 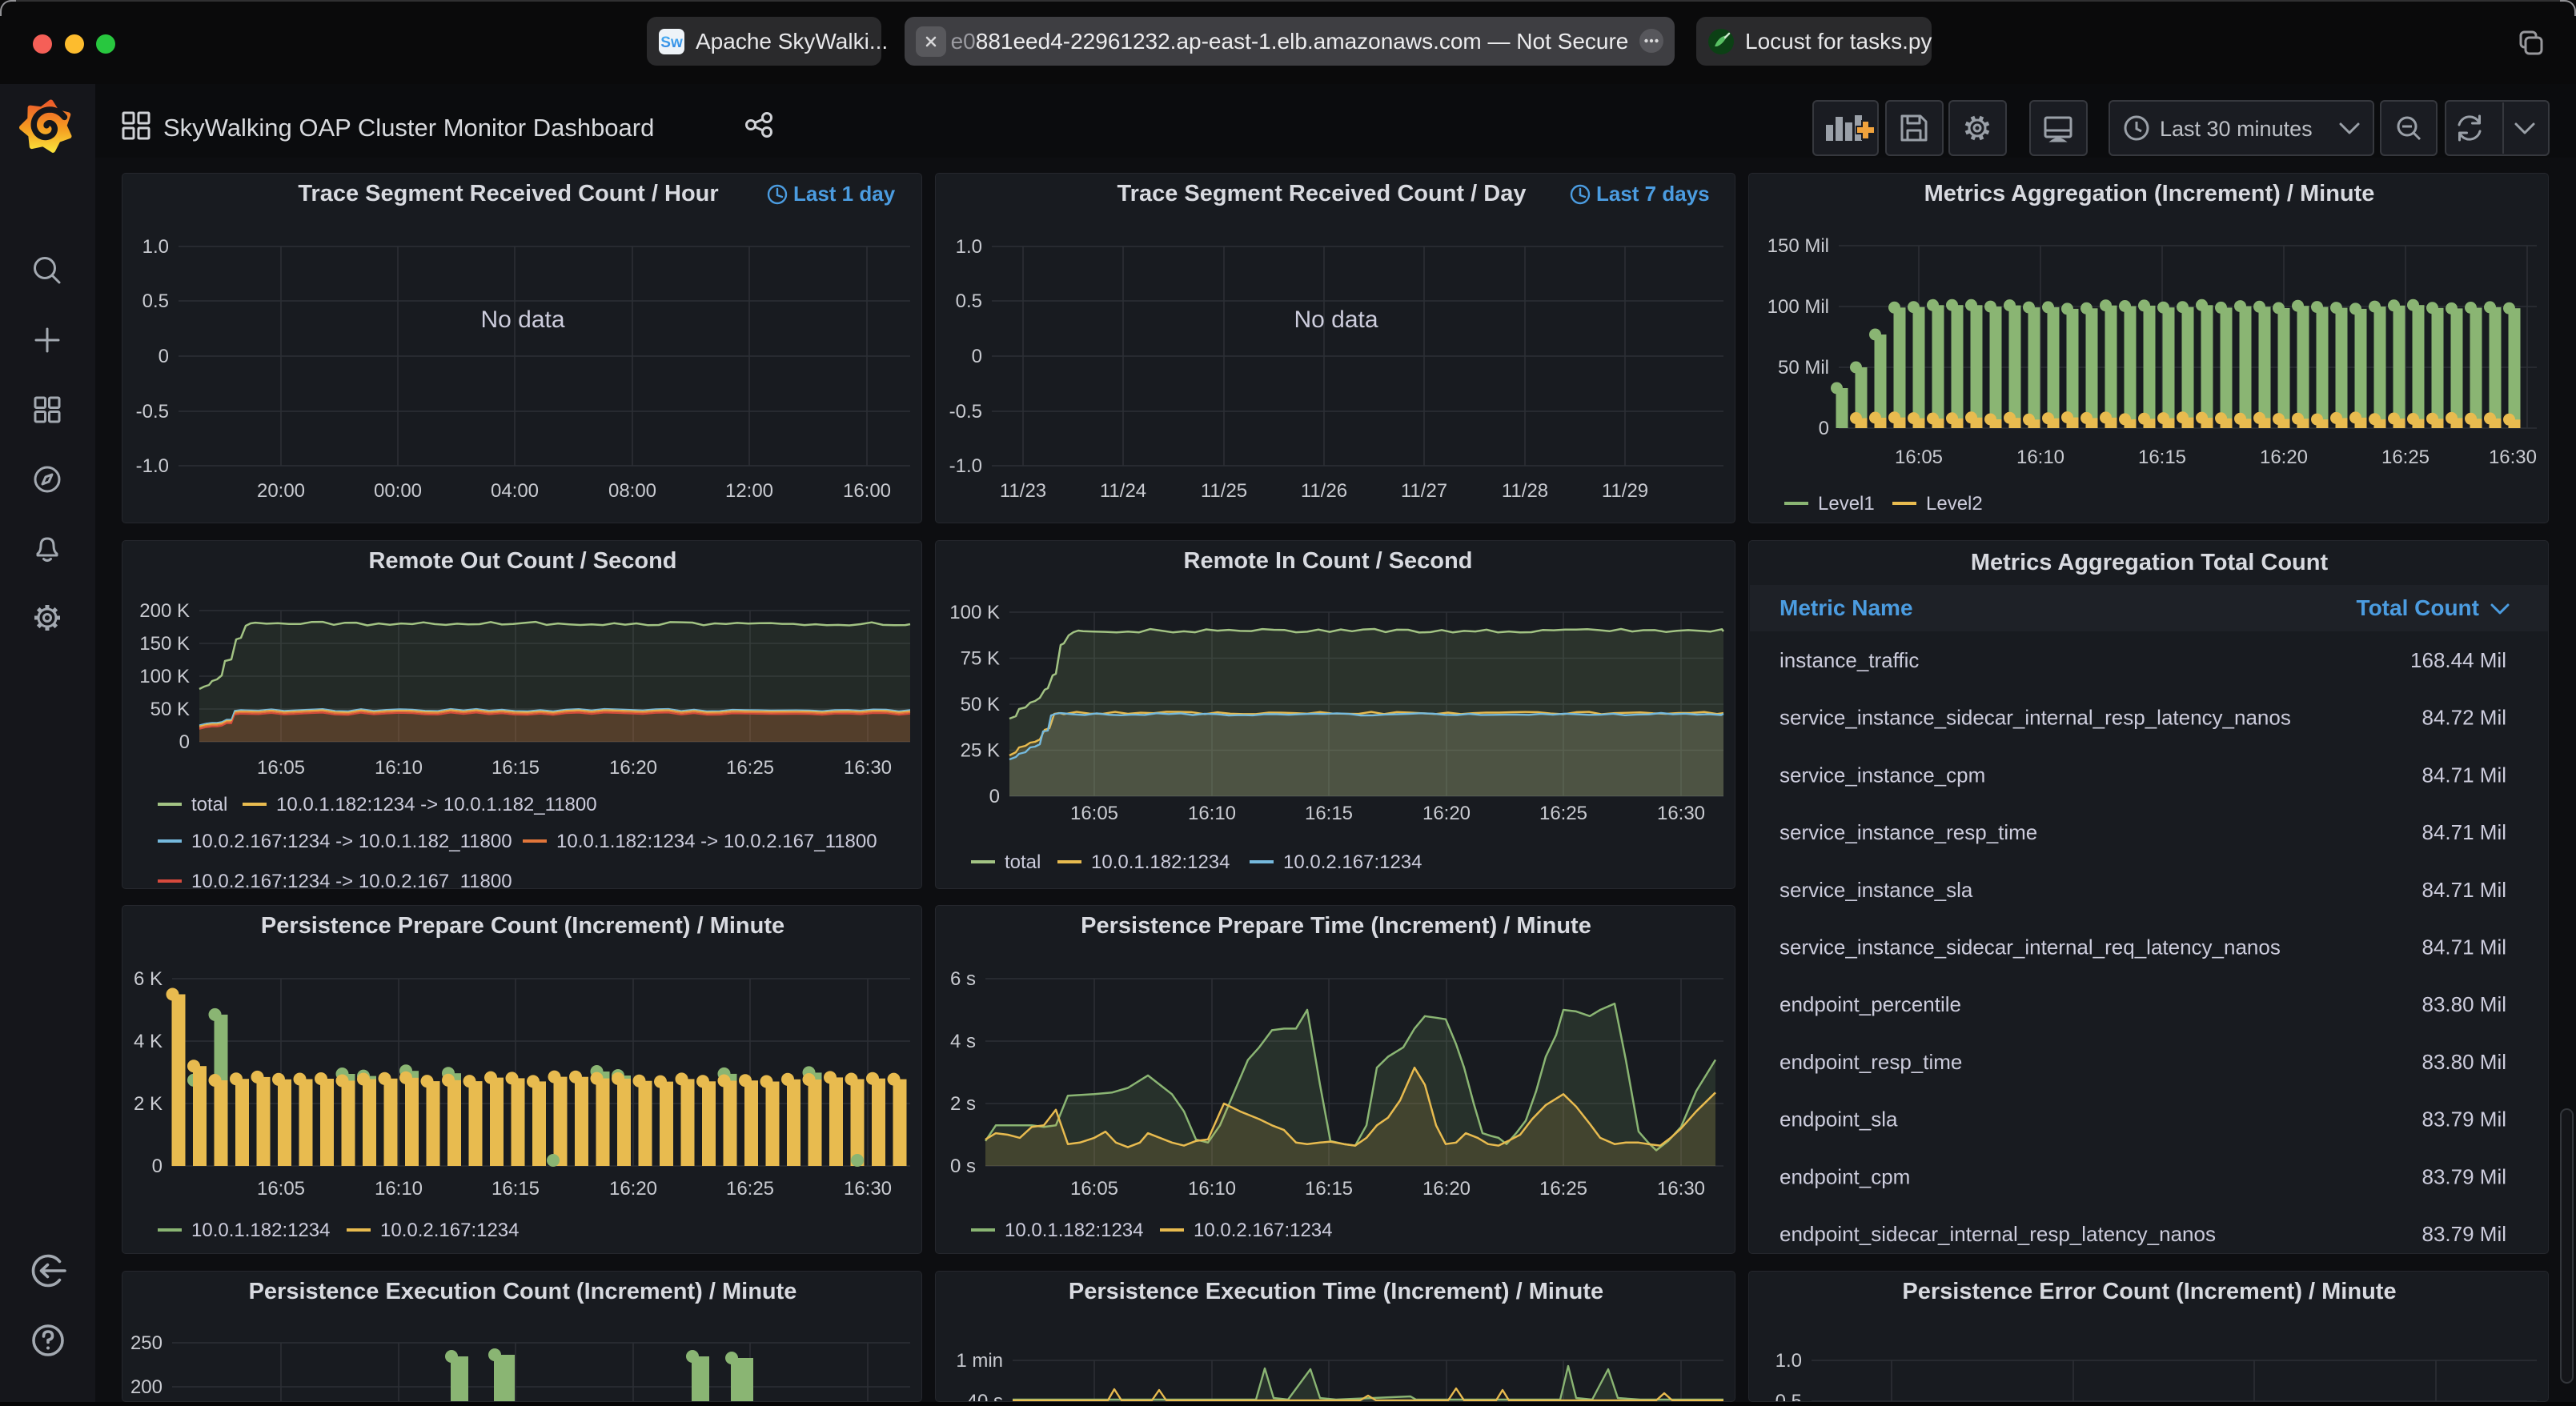 What do you see at coordinates (2149, 193) in the screenshot?
I see `svg-text:Metrics Aggregation (Increment: Metrics Aggregation (Increment) / Minute` at bounding box center [2149, 193].